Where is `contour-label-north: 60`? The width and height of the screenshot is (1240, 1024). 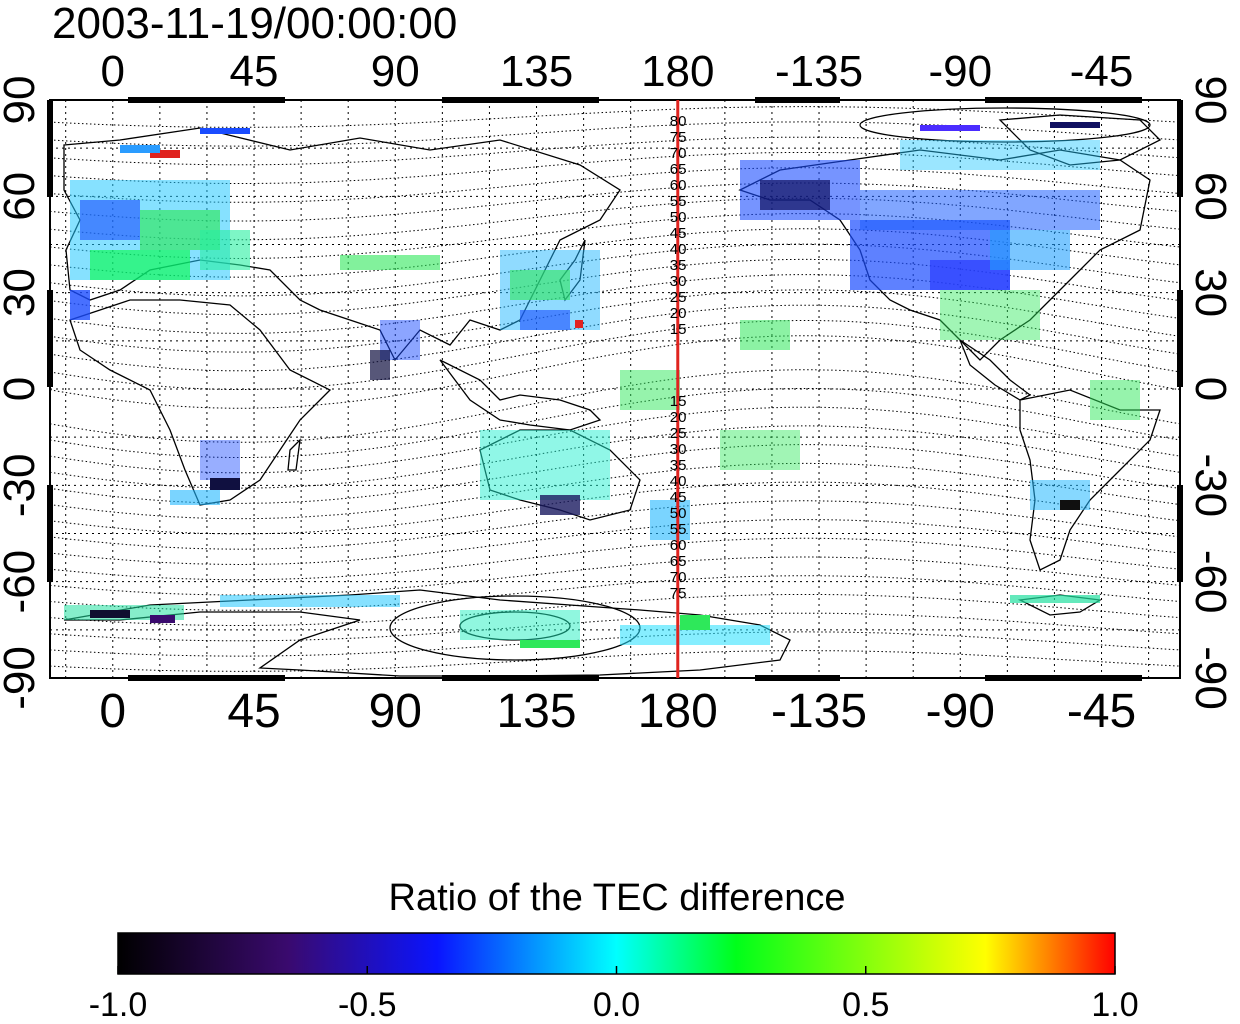 contour-label-north: 60 is located at coordinates (678, 185).